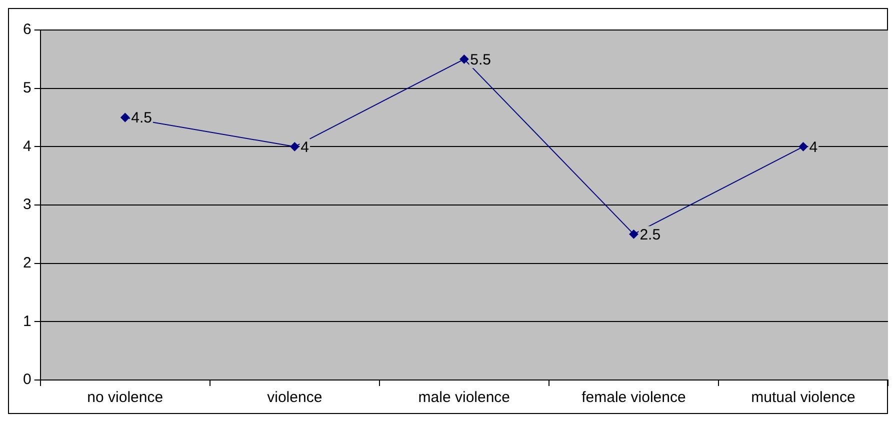 The width and height of the screenshot is (894, 424). I want to click on data-label: 4.5, so click(141, 118).